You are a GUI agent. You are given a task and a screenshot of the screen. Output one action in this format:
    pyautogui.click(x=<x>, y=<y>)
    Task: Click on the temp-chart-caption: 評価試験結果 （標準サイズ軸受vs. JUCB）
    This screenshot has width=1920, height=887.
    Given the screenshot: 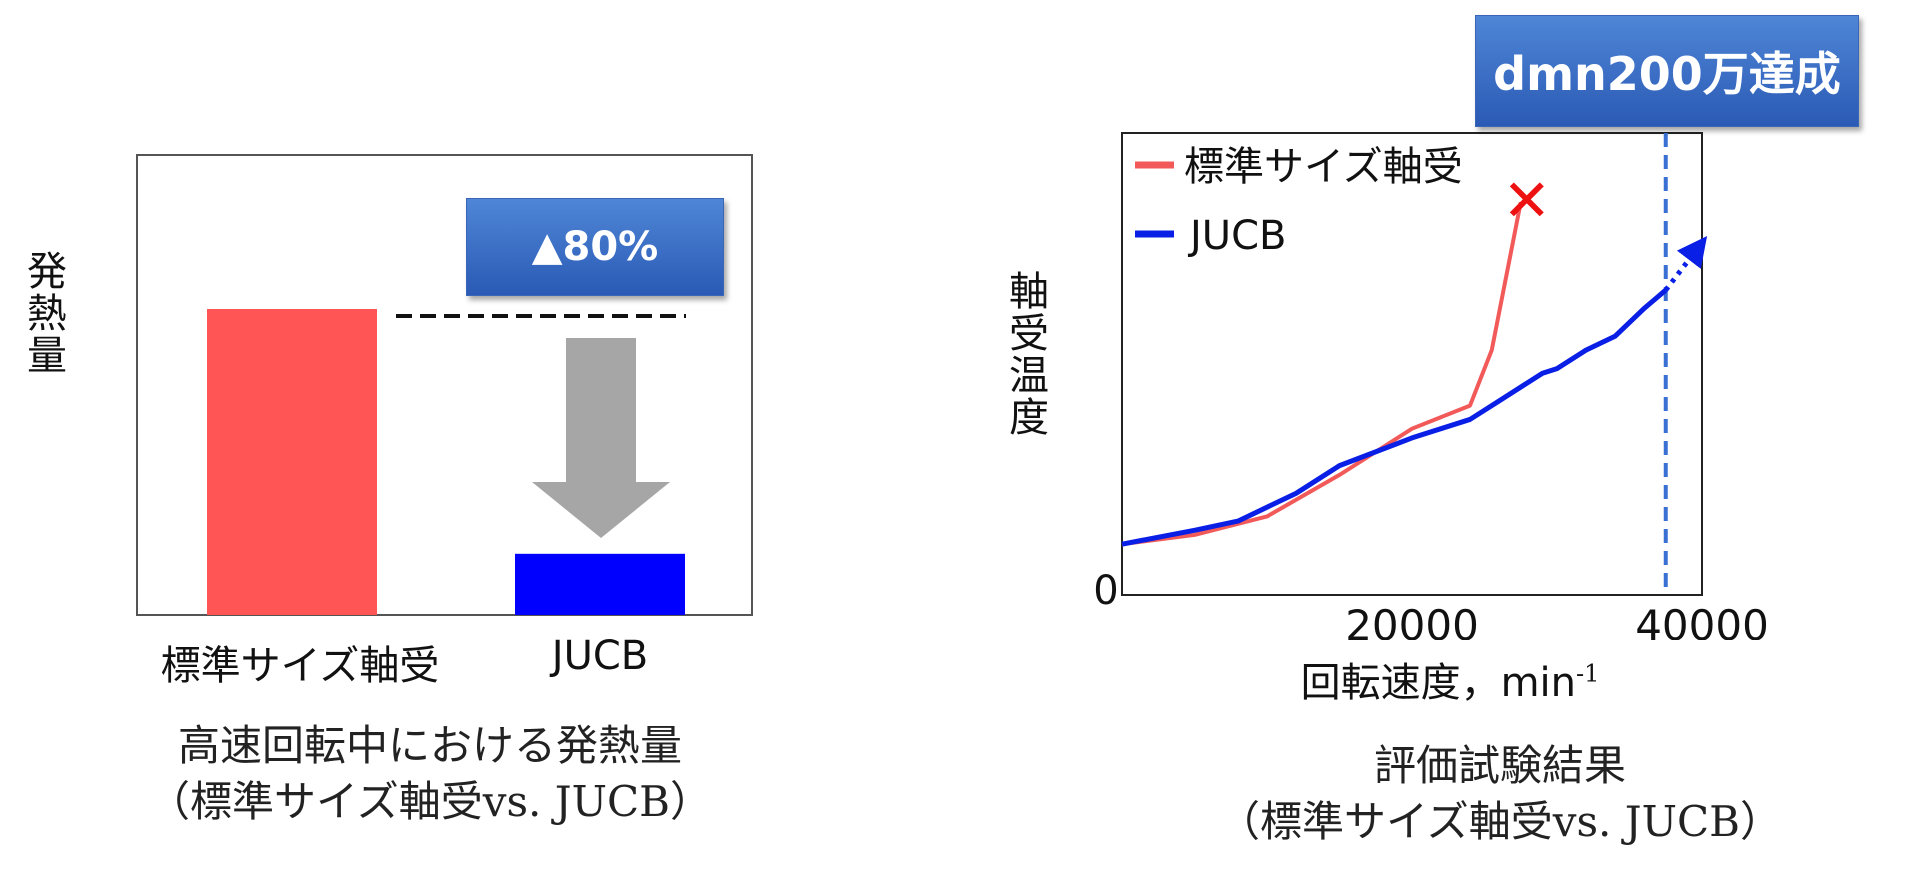 What is the action you would take?
    pyautogui.click(x=1500, y=794)
    